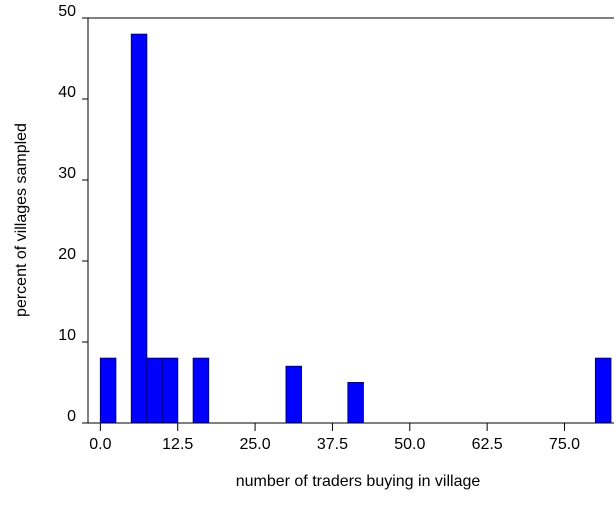 The height and width of the screenshot is (518, 616). What do you see at coordinates (177, 444) in the screenshot?
I see `x-tick-label: 12.5` at bounding box center [177, 444].